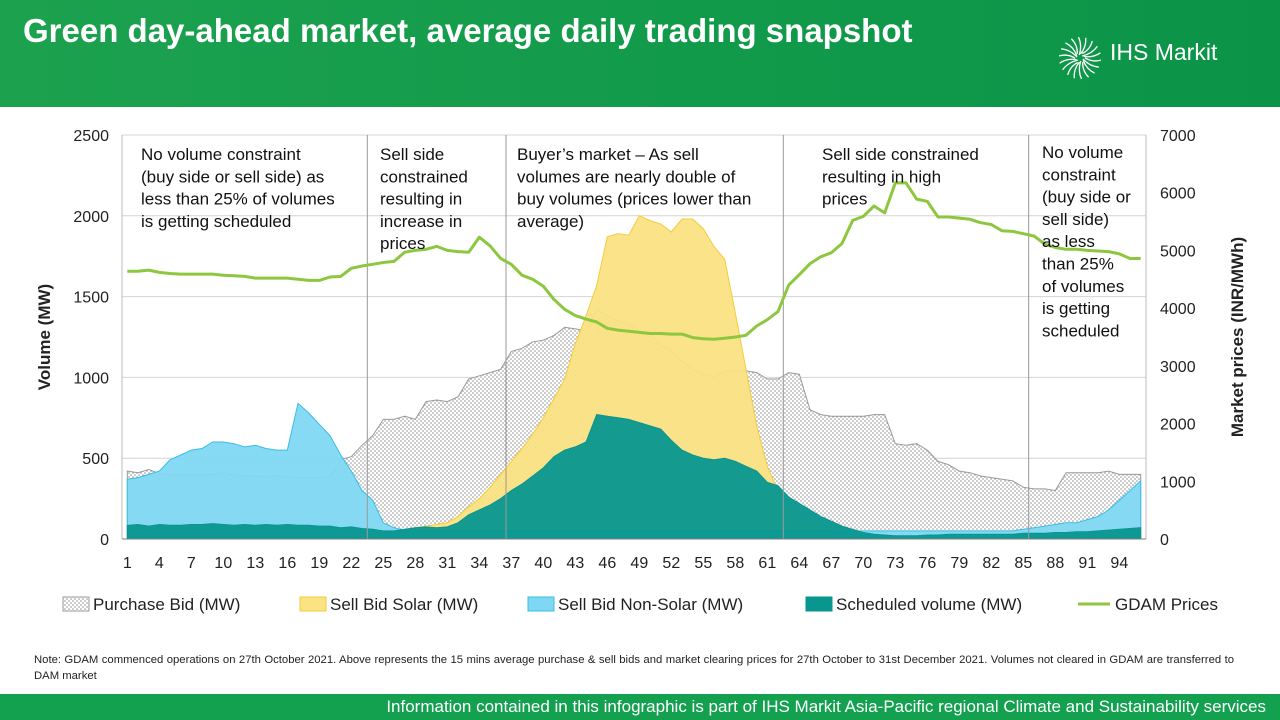 The height and width of the screenshot is (720, 1280). What do you see at coordinates (479, 563) in the screenshot?
I see `x-tick-label: 34` at bounding box center [479, 563].